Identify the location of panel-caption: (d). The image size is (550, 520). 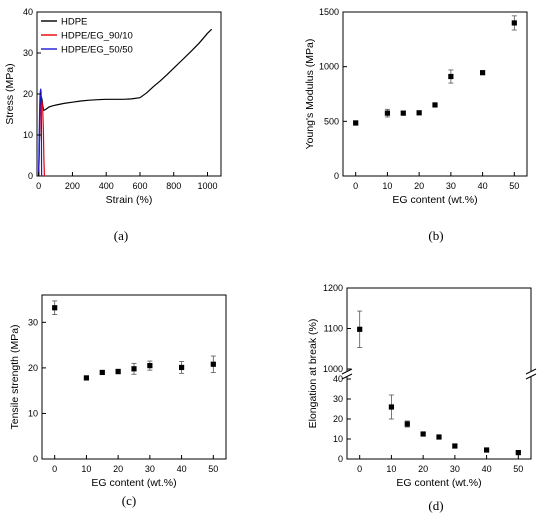
(435, 505).